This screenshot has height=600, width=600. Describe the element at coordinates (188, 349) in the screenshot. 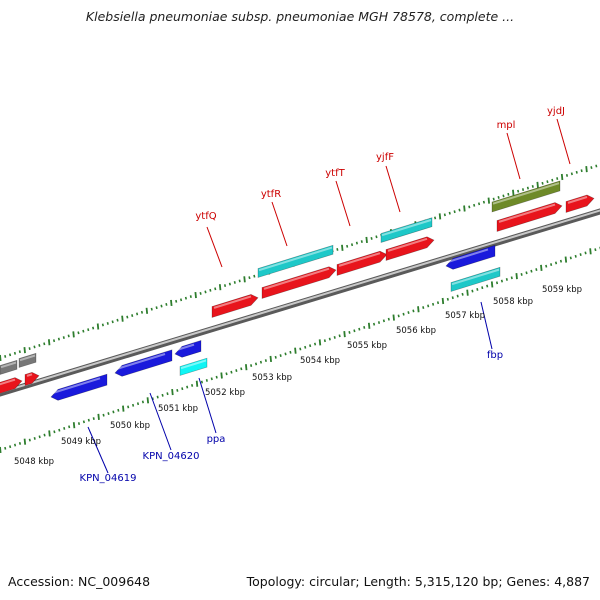

I see `gene-blue-ppa` at that location.